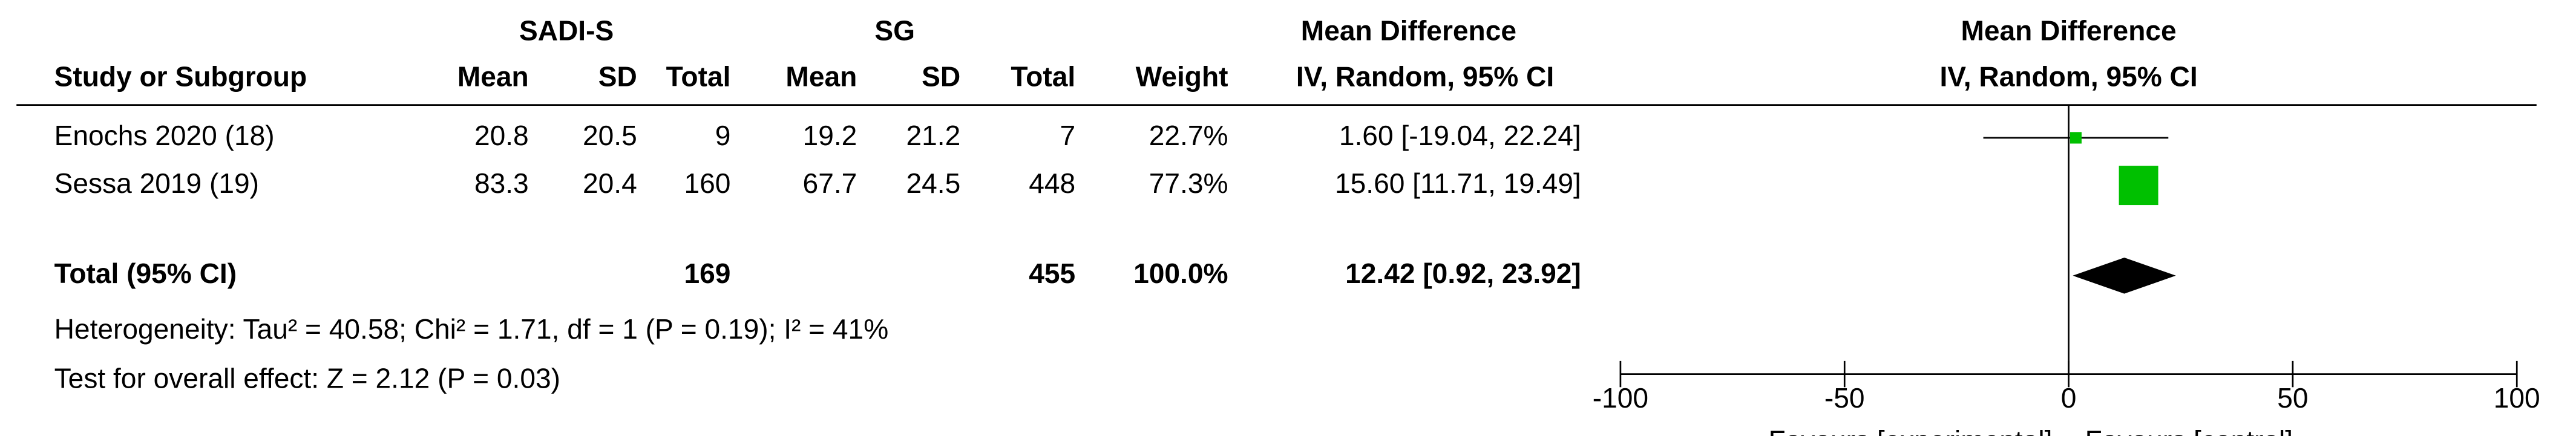  Describe the element at coordinates (894, 30) in the screenshot. I see `group-header: SG` at that location.